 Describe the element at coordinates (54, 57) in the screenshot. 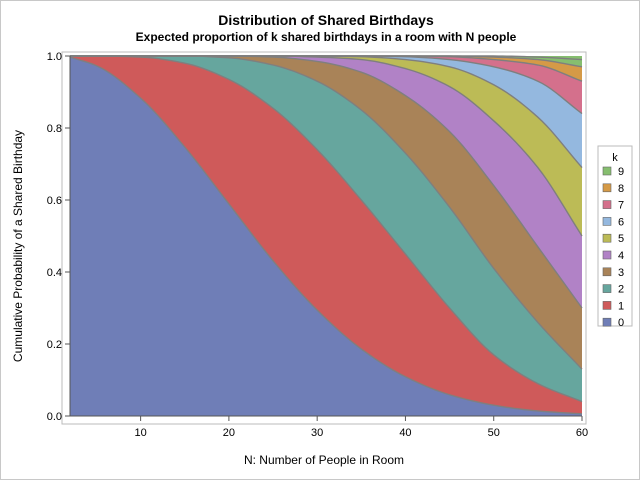

I see `y-tick-label: 1.0` at that location.